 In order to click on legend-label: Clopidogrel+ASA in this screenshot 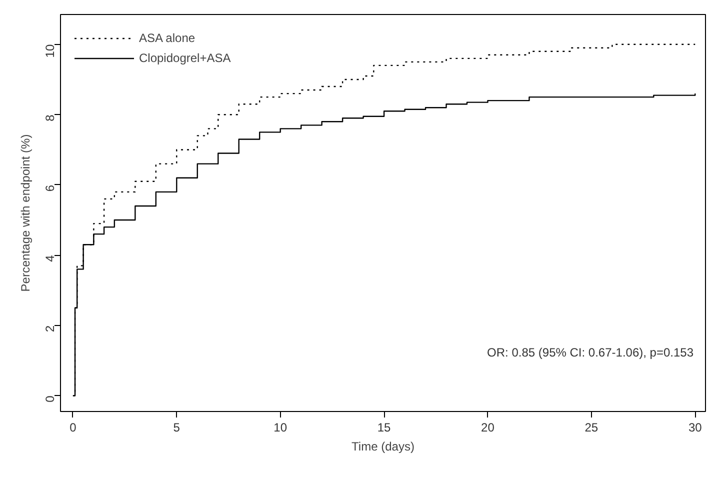, I will do `click(185, 58)`.